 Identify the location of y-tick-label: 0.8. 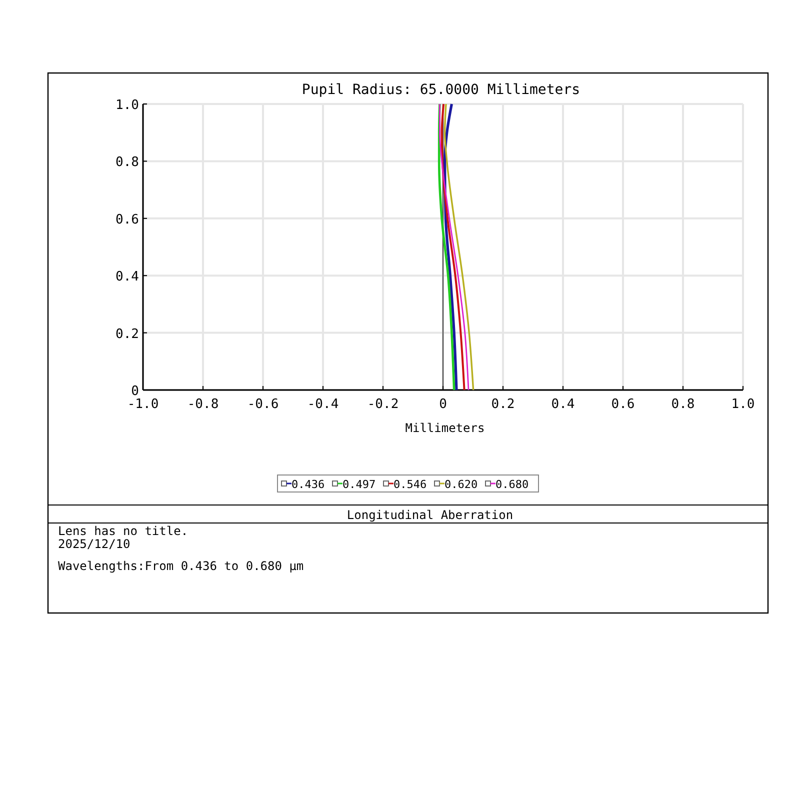
(127, 162).